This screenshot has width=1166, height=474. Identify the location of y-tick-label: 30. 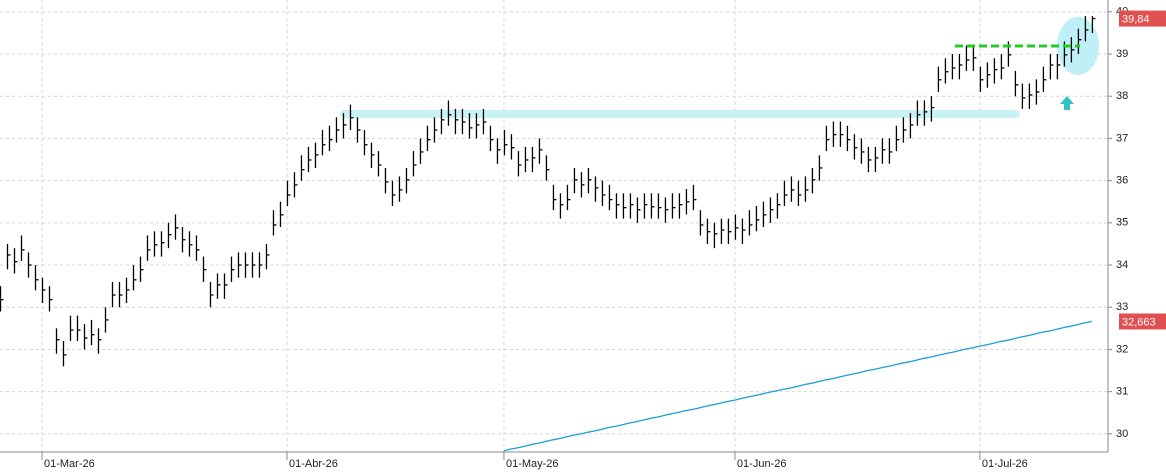
(1122, 434).